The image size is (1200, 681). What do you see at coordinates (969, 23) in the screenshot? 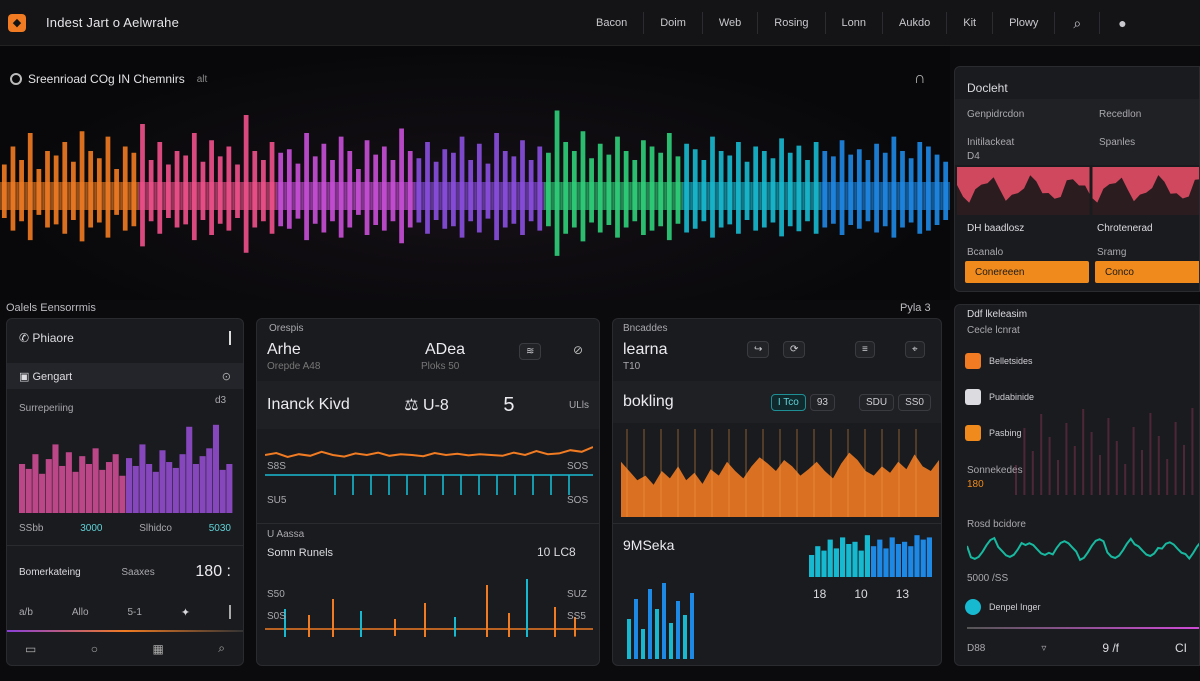
I see `nav-item-kit: Kit` at bounding box center [969, 23].